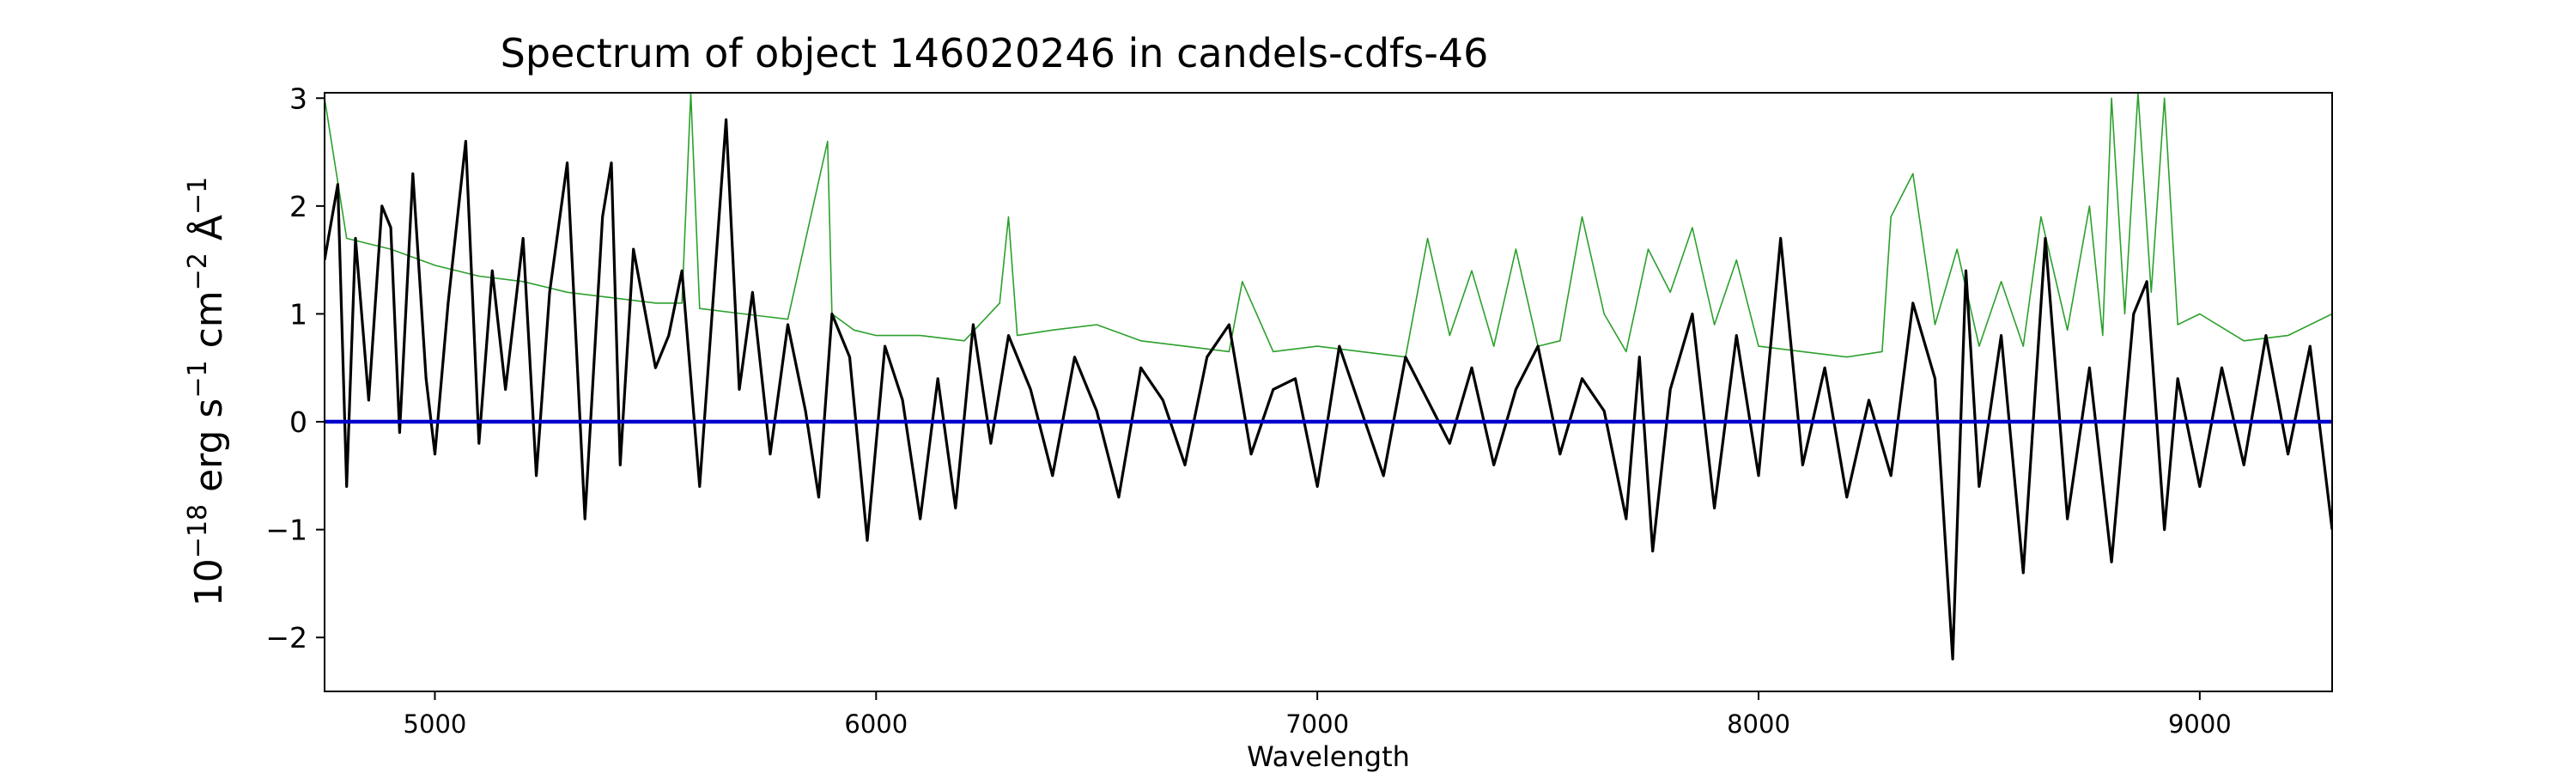 This screenshot has width=2576, height=773. Describe the element at coordinates (435, 724) in the screenshot. I see `x-tick-label: 5000` at that location.